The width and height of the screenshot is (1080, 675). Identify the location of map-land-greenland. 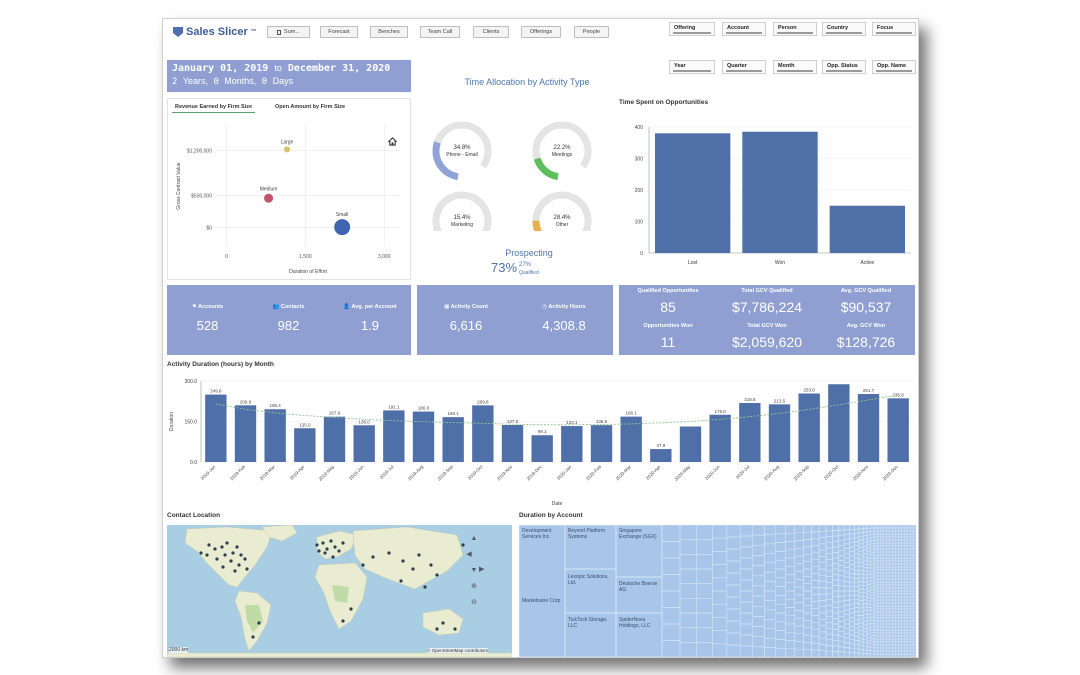
(279, 533).